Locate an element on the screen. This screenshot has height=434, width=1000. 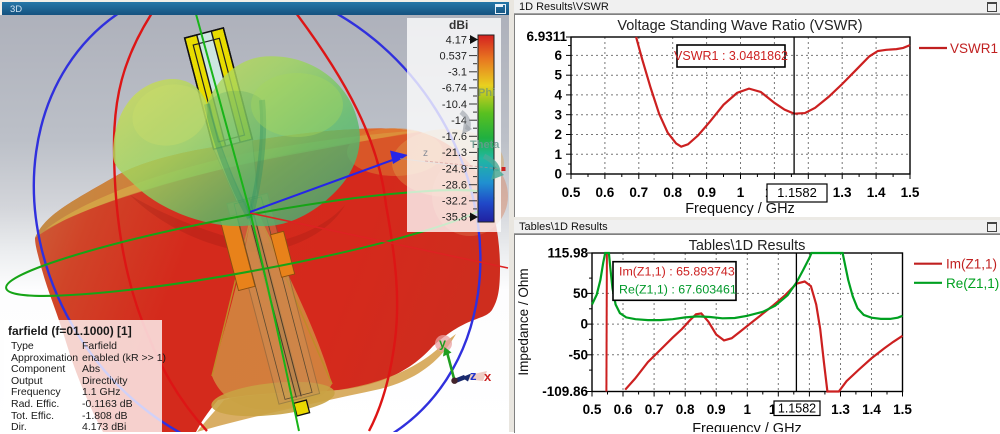
svg-text: Impedance / Ohm is located at coordinates (523, 321).